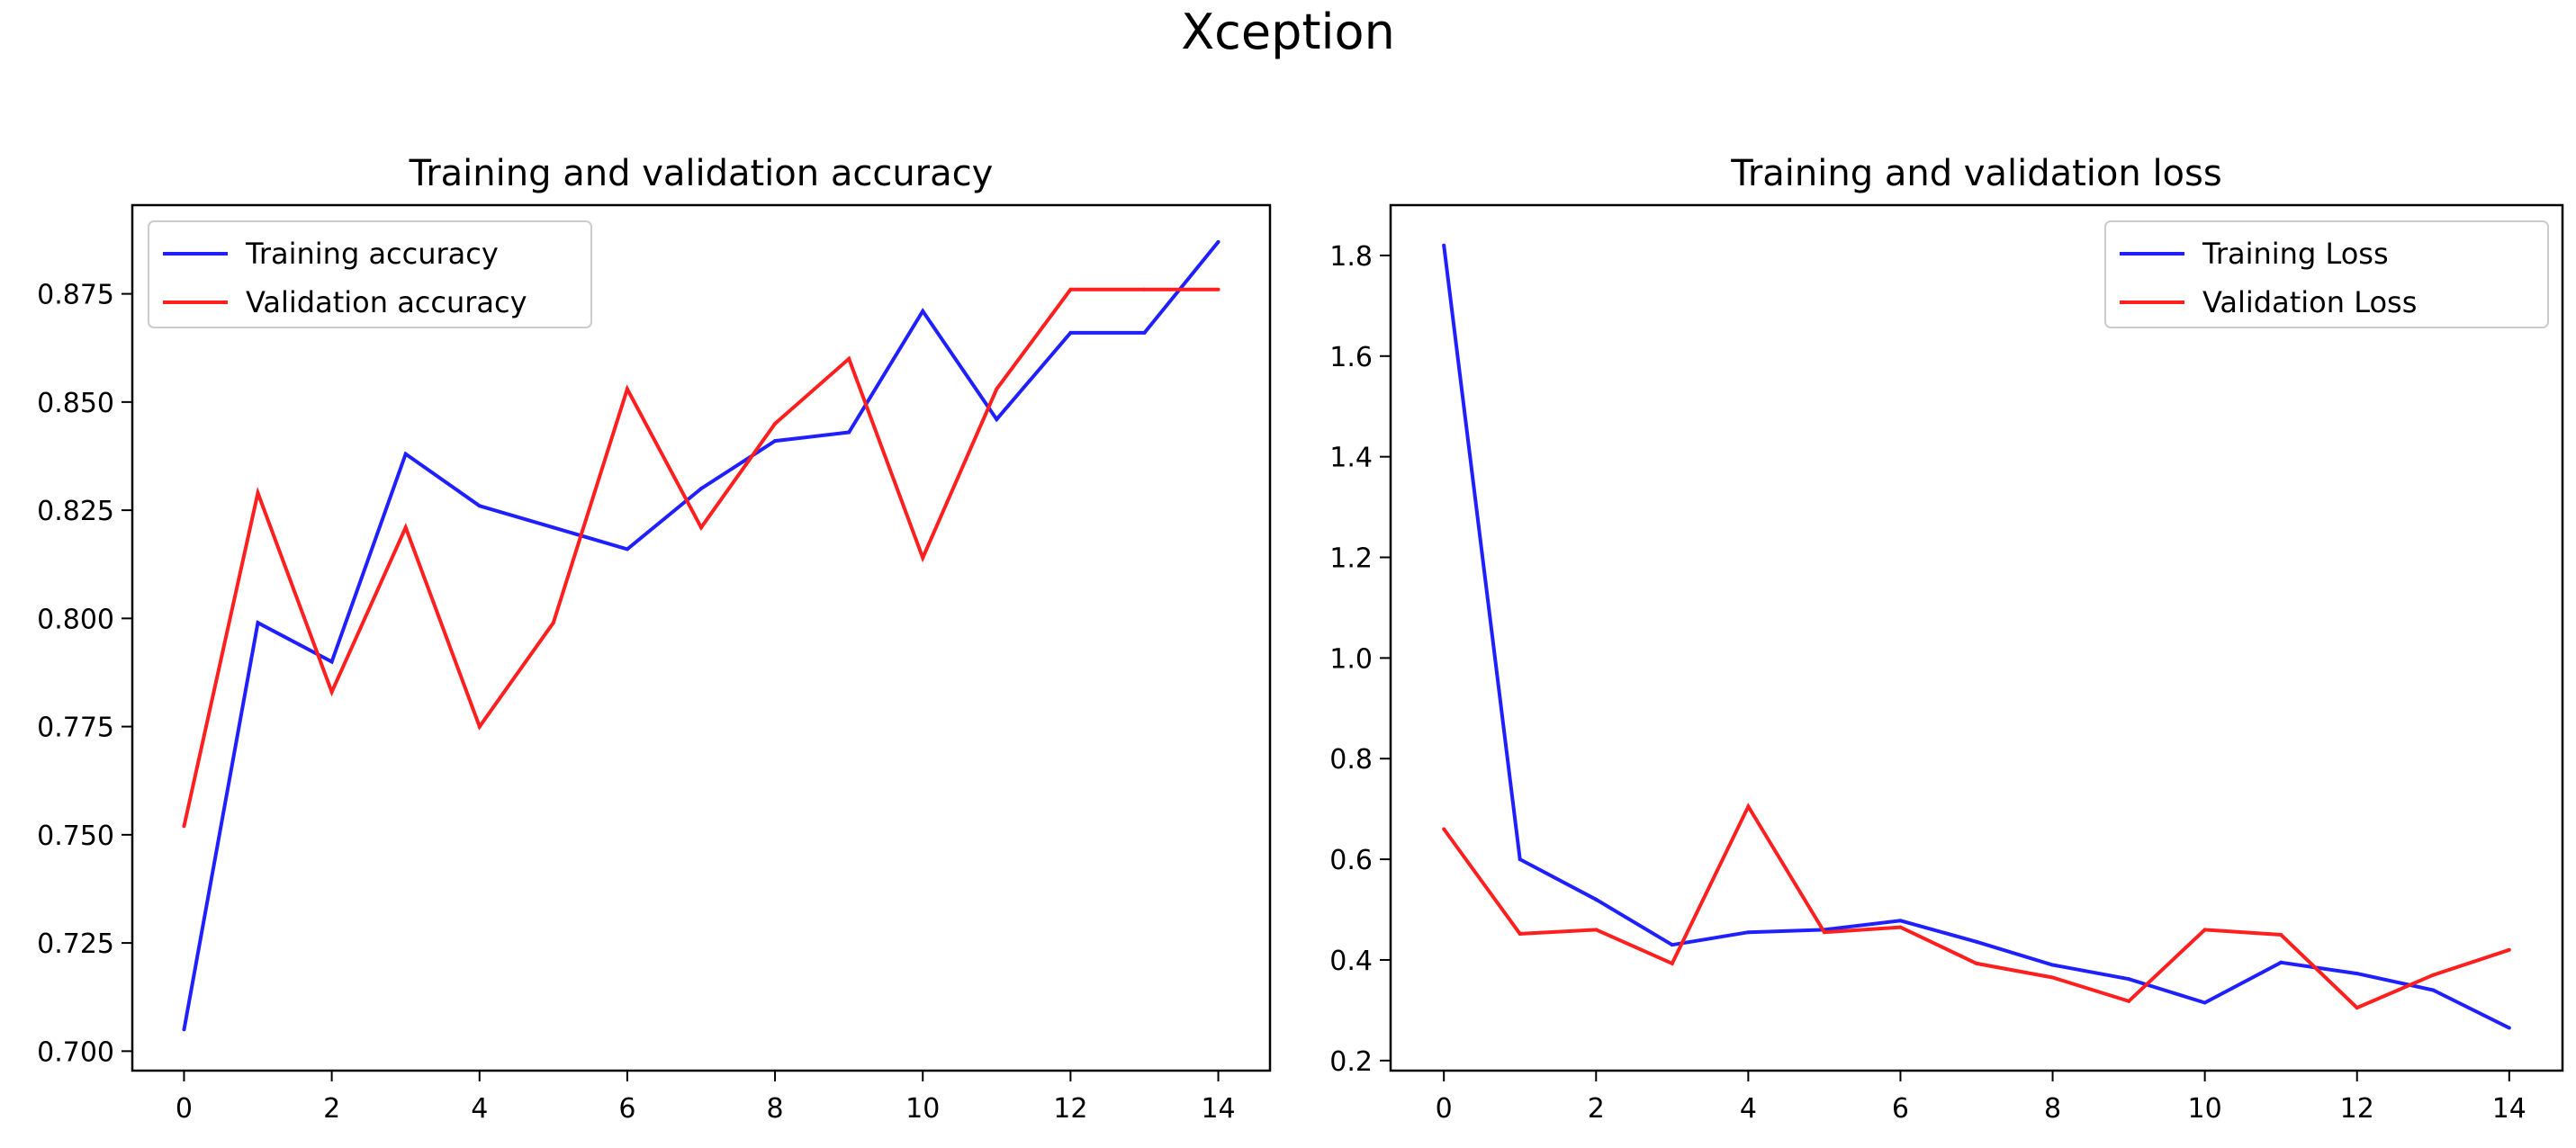 The height and width of the screenshot is (1148, 2576). I want to click on y-tick-label: 1.8, so click(1351, 257).